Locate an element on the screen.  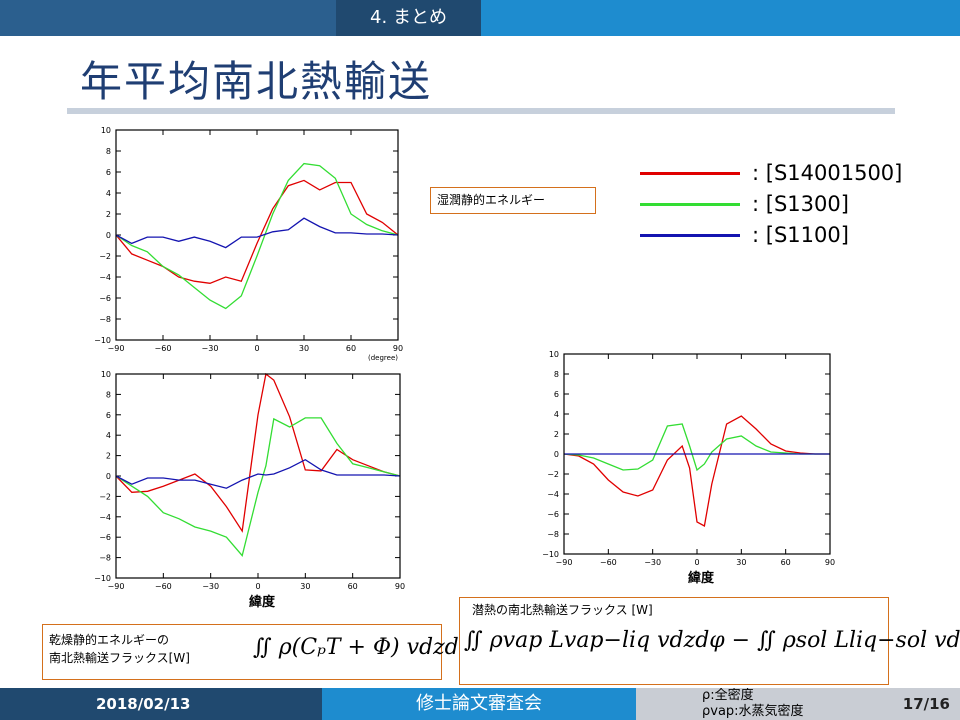
dry-static-formula: ∬ ρ(CₚT + Φ) vdzdφ is located at coordinates (364, 647).